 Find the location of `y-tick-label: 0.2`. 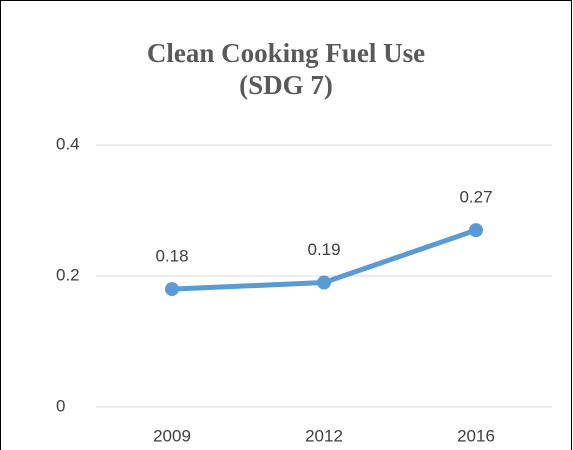

y-tick-label: 0.2 is located at coordinates (68, 274).